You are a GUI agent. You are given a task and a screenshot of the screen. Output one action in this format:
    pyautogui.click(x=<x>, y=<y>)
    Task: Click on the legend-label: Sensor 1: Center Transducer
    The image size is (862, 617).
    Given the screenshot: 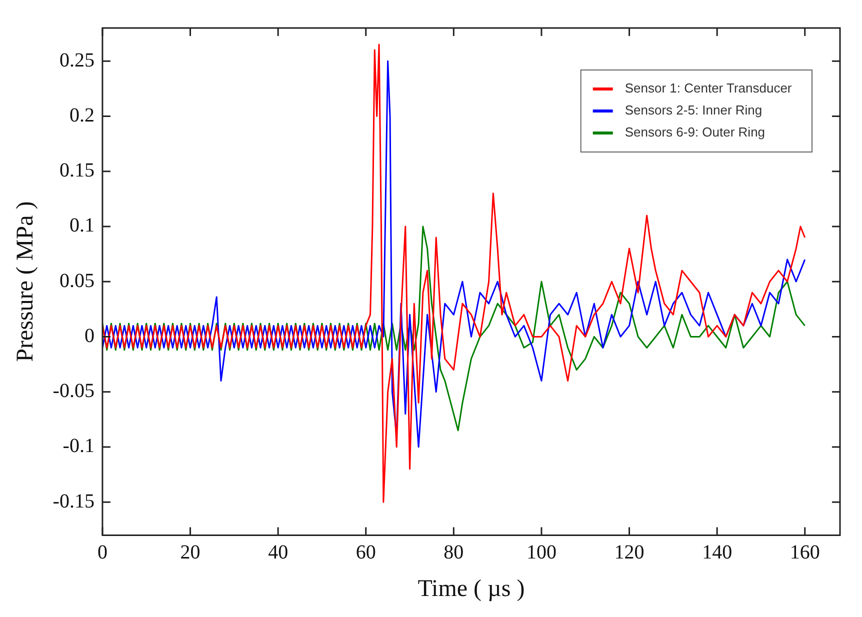 What is the action you would take?
    pyautogui.click(x=708, y=88)
    